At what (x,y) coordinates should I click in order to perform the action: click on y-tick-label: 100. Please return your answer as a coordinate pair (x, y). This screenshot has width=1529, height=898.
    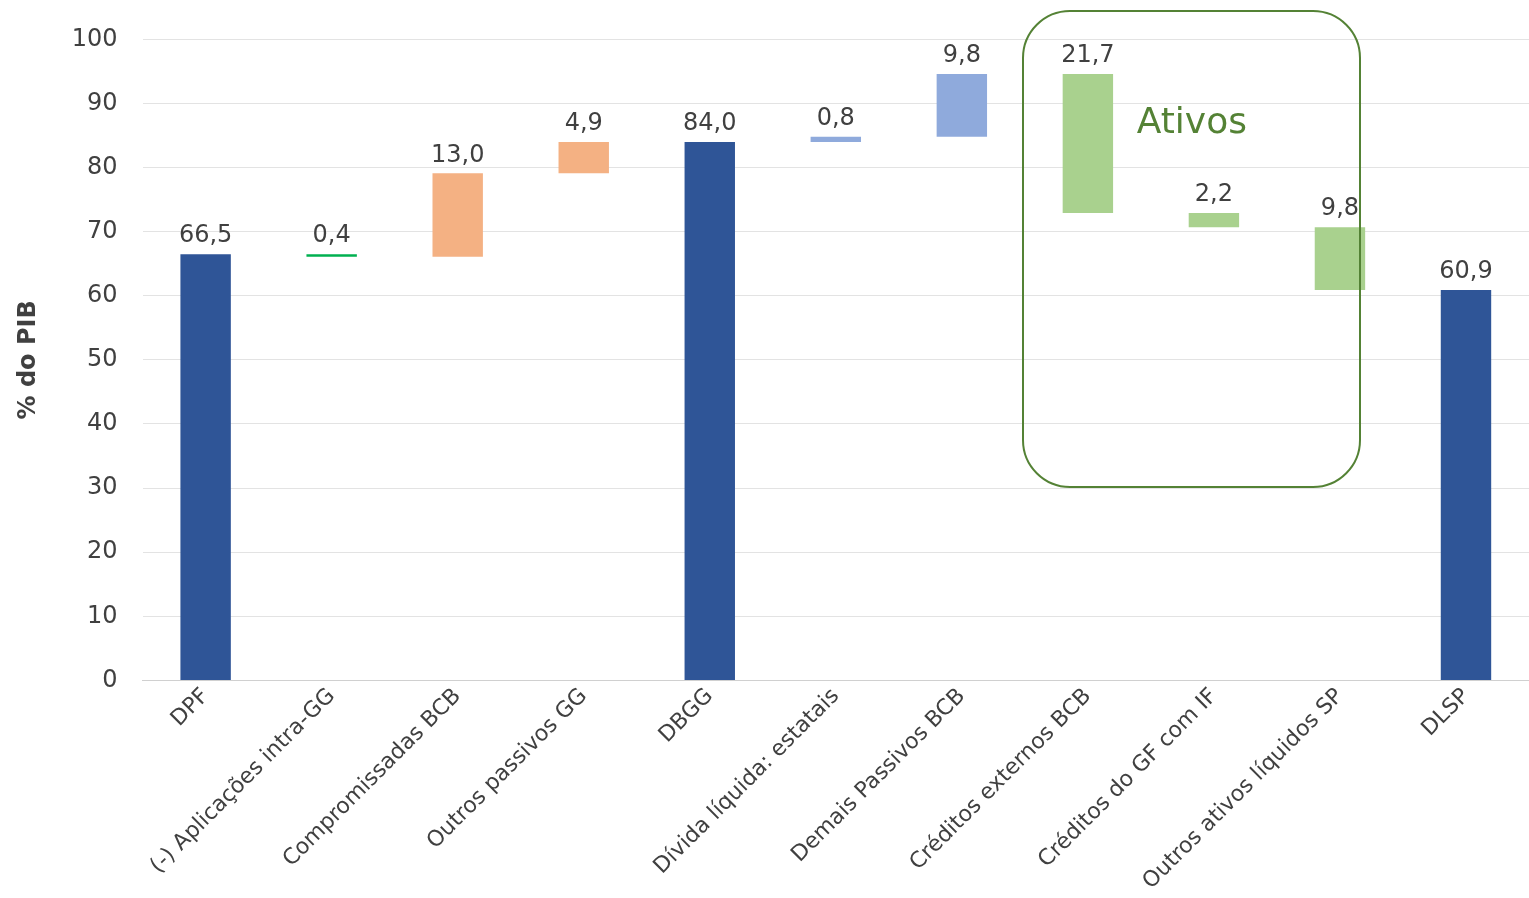
    Looking at the image, I should click on (94, 37).